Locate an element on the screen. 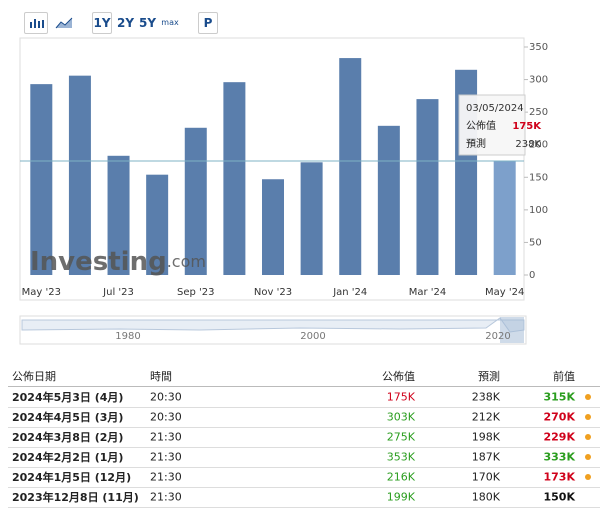  actual-cell: 175K is located at coordinates (400, 397).